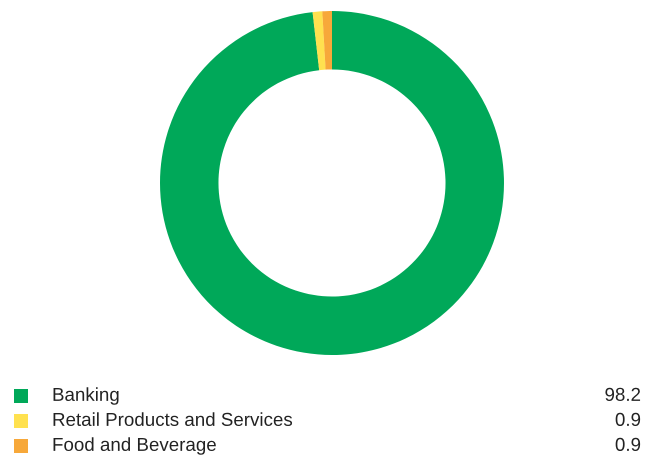  Describe the element at coordinates (135, 446) in the screenshot. I see `legend-label: Food and Beverage` at that location.